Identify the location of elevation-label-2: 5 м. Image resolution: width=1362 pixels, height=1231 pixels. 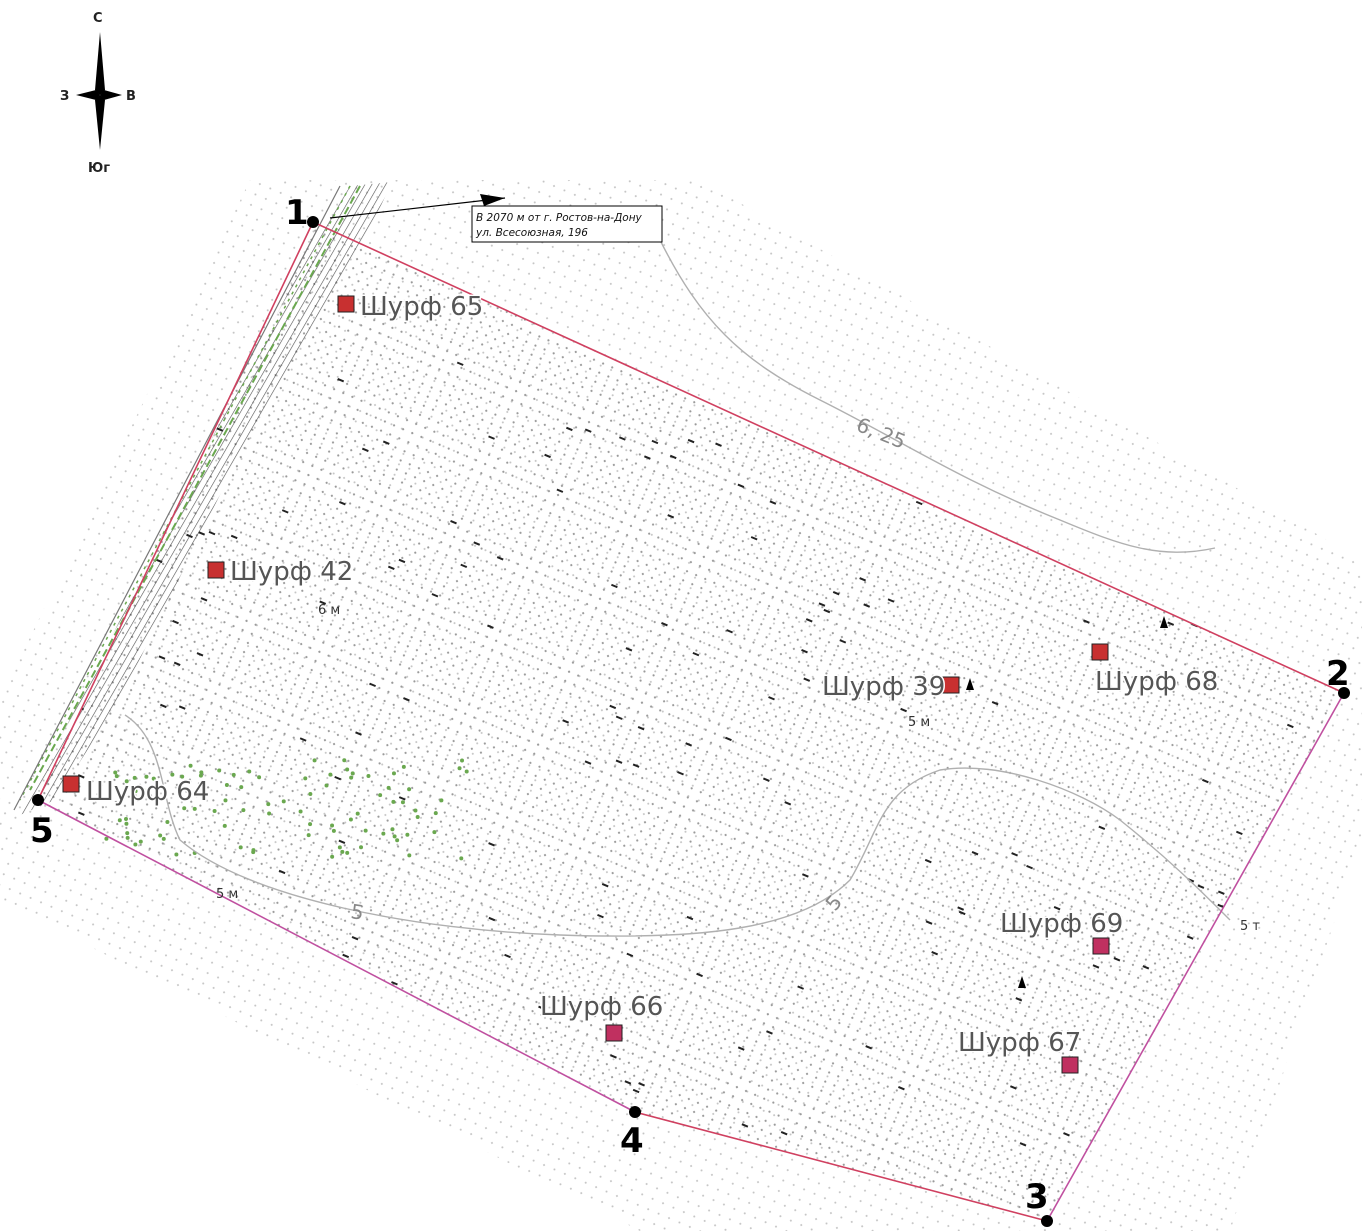
(919, 722).